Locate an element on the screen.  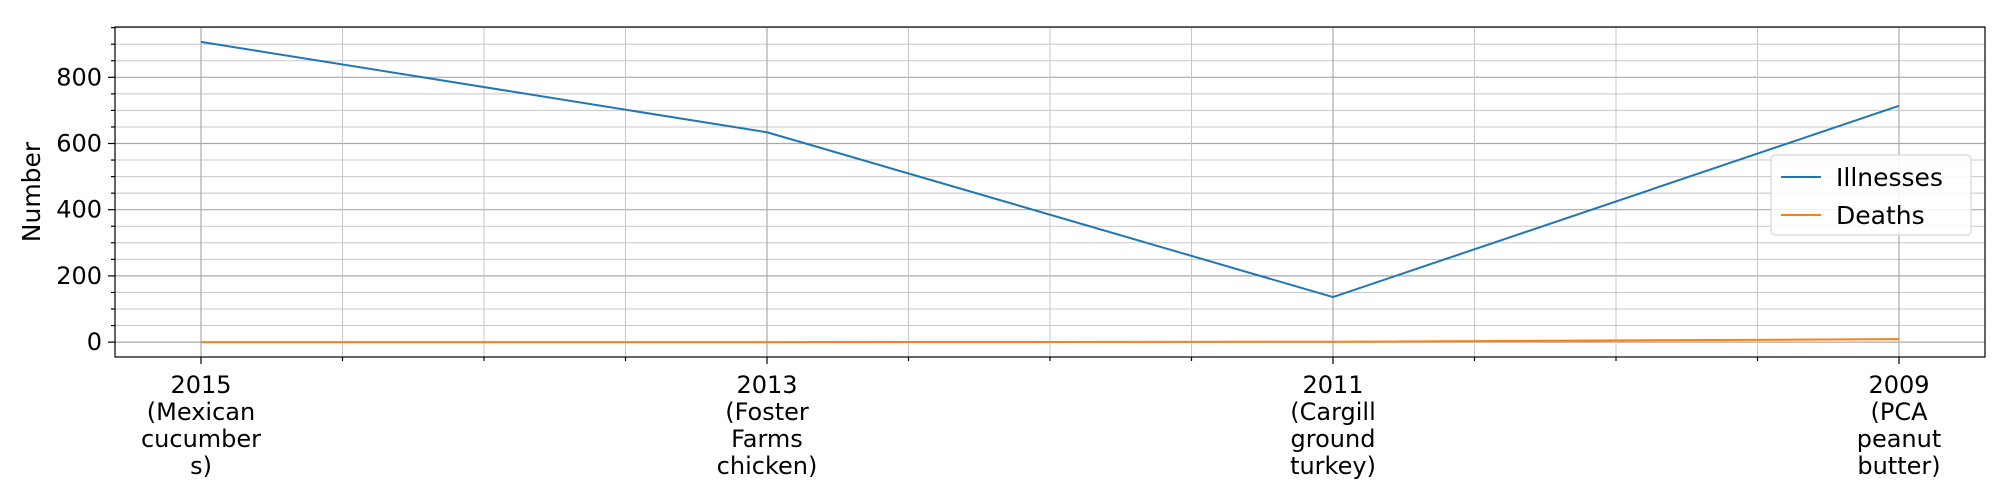
x-tick-label: 2015 (Mexican cucumber s) is located at coordinates (201, 425).